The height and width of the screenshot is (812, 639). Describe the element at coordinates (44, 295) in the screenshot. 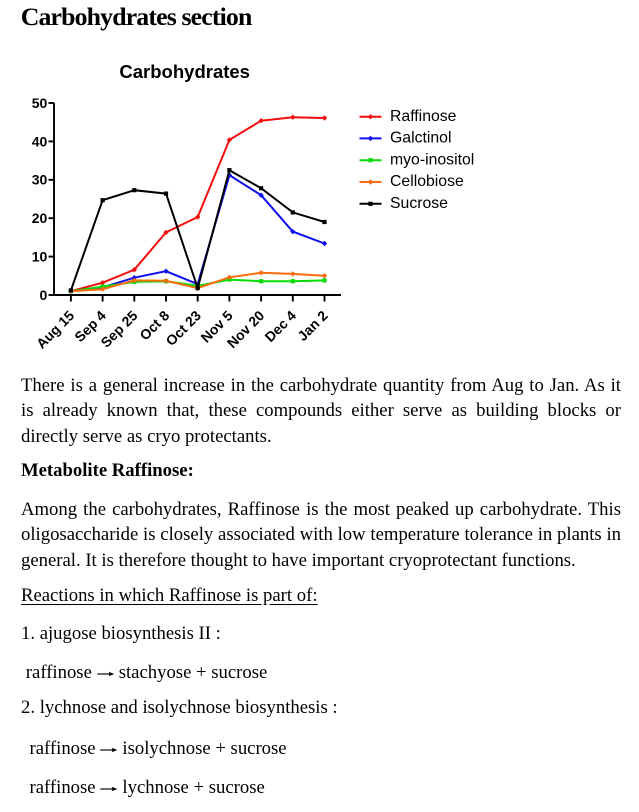

I see `svg-text: 0` at that location.